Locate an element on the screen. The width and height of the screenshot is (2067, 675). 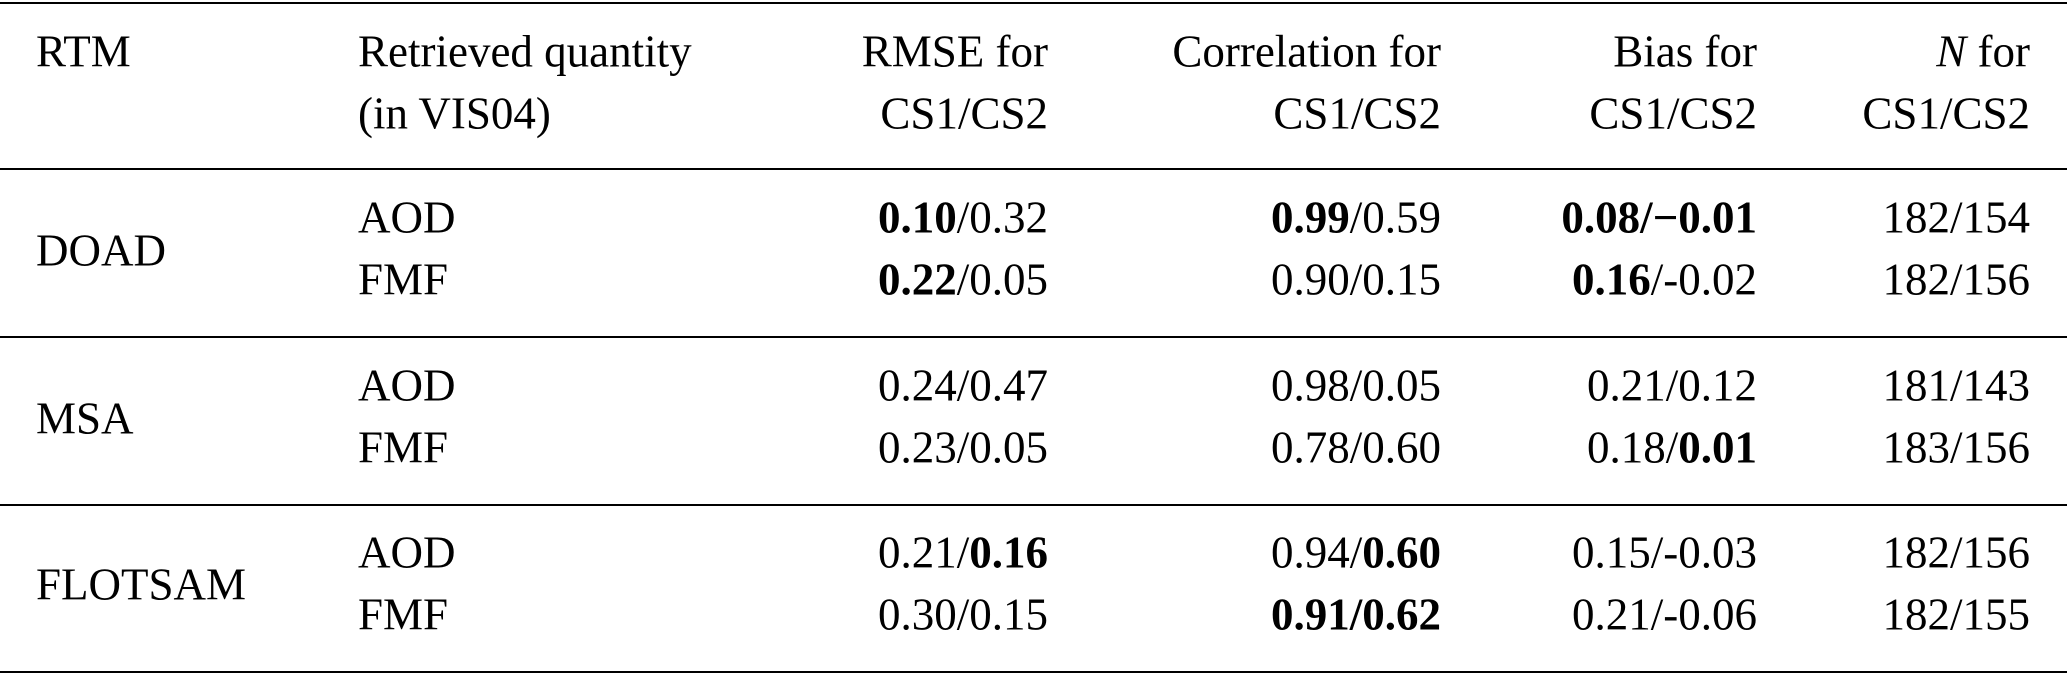
bias-cell: 0.21/-0.06 is located at coordinates (1664, 614).